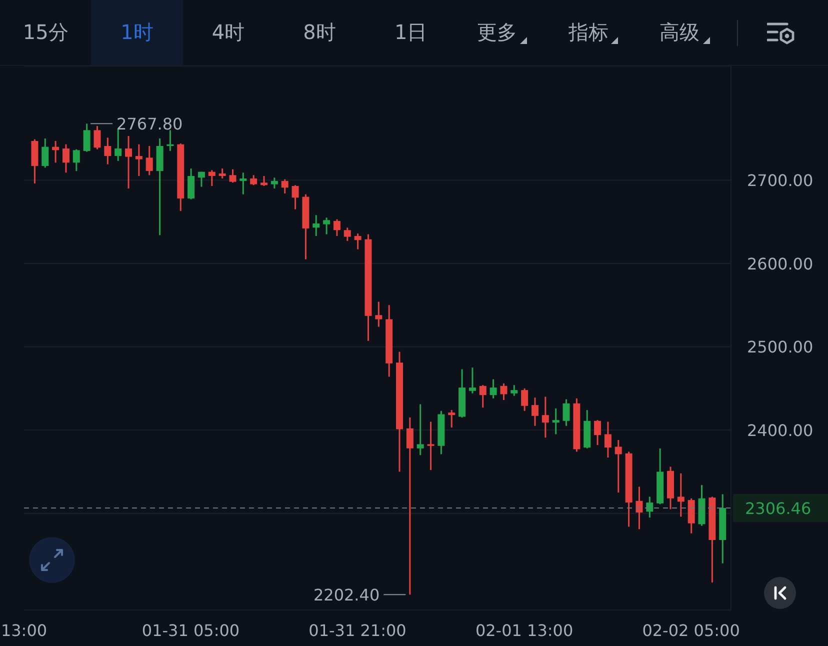 Image resolution: width=828 pixels, height=646 pixels. I want to click on annotation: 2767.80, so click(149, 124).